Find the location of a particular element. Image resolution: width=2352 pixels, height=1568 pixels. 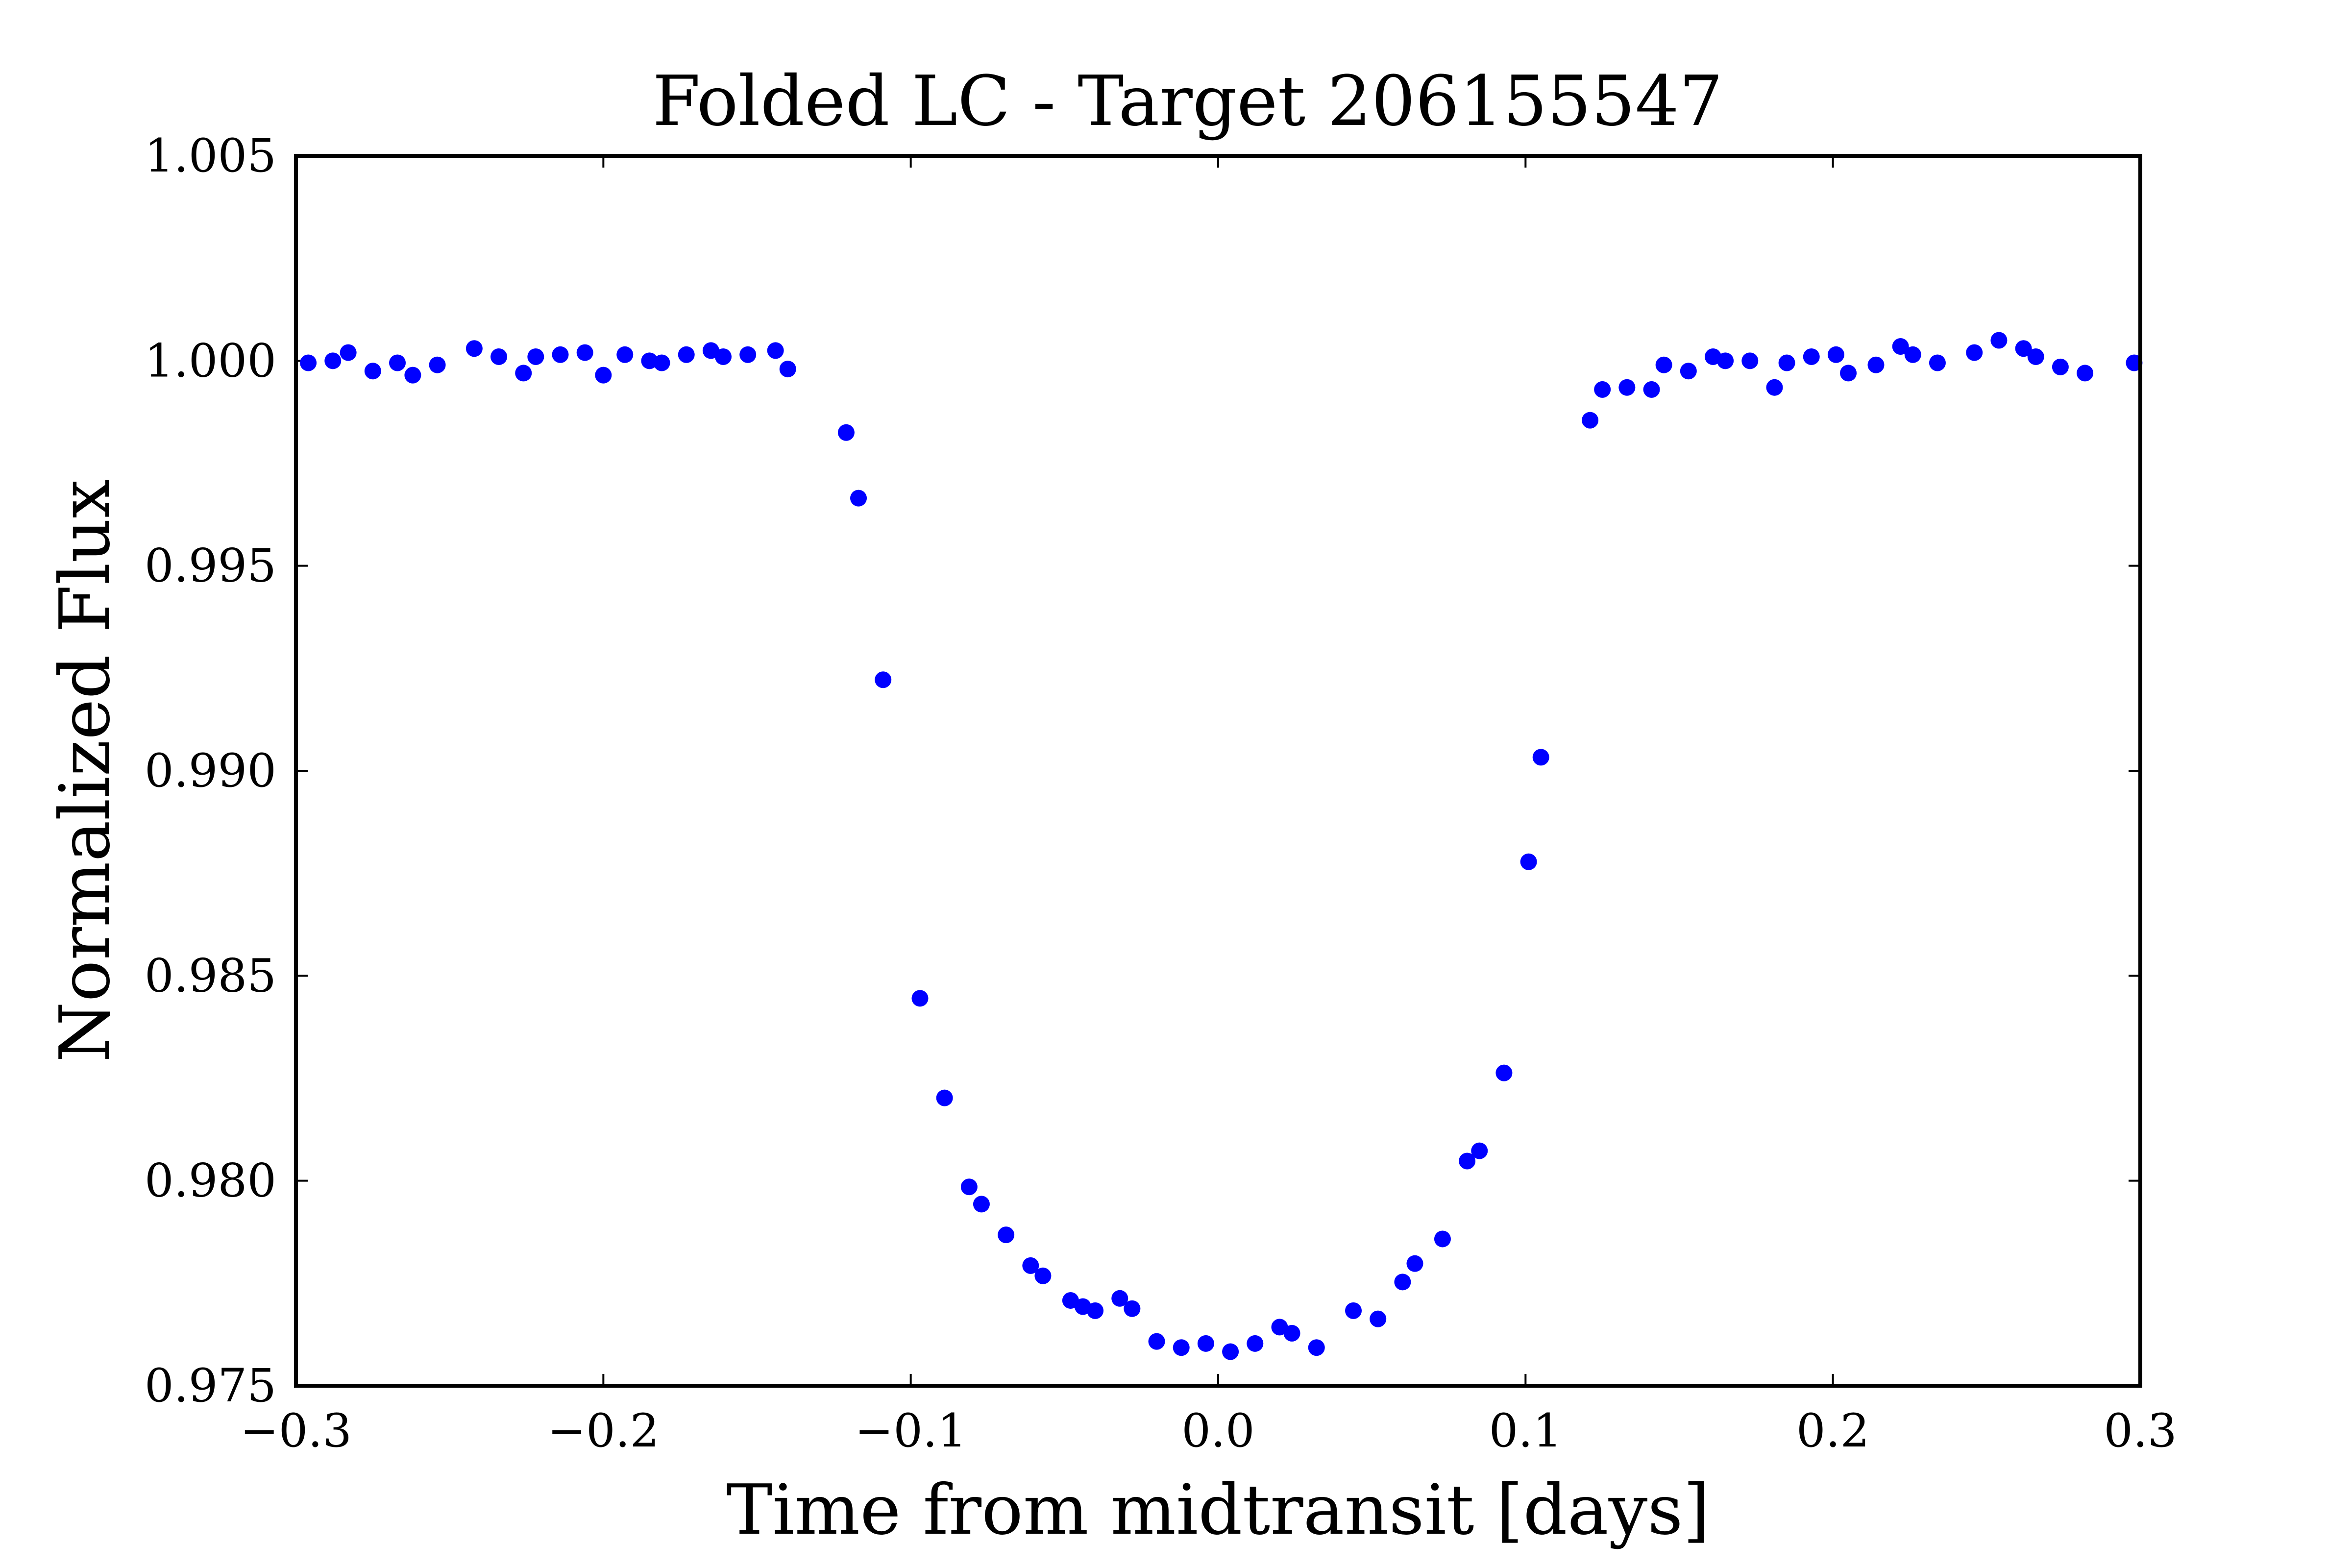

y-tick-label: 0.975 is located at coordinates (210, 1386).